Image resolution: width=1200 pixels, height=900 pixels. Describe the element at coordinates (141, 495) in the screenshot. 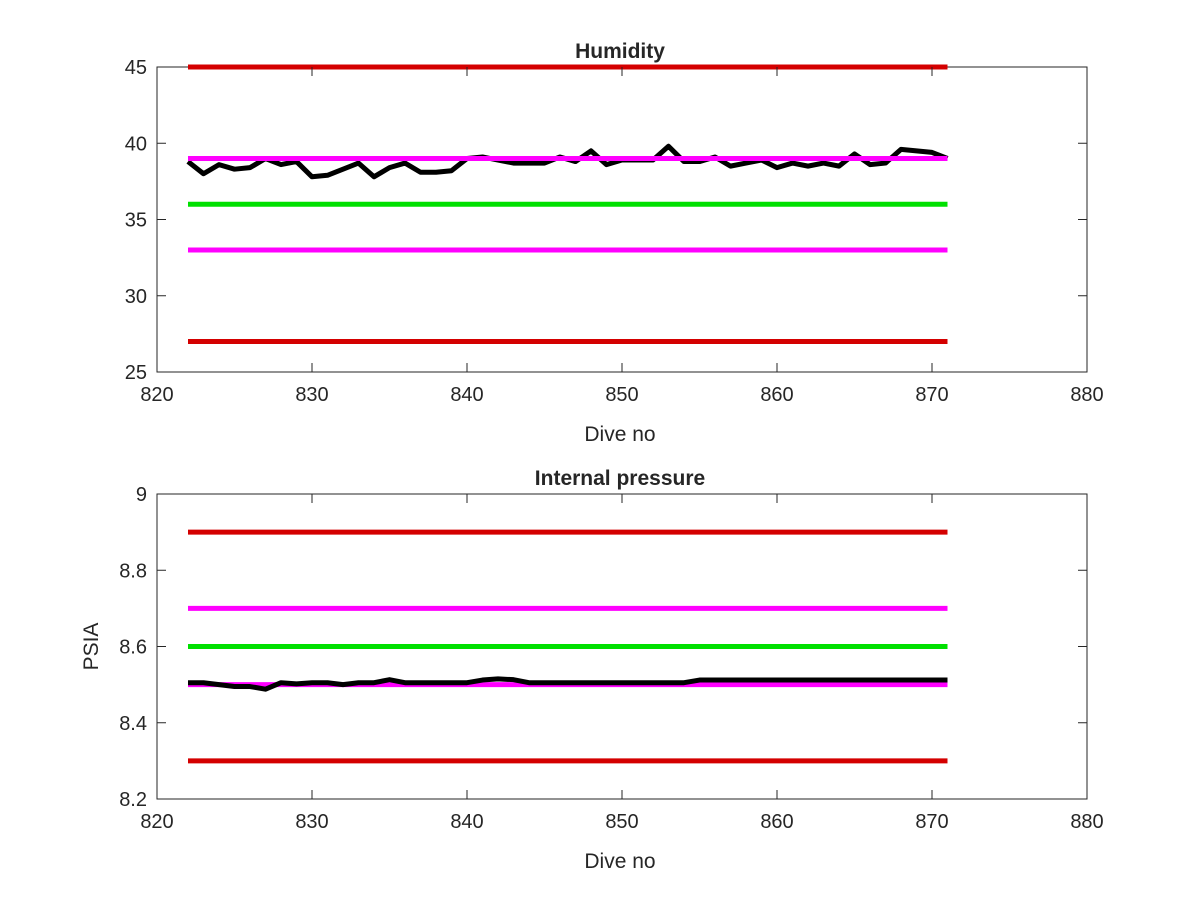

I see `y-tick-label: 9` at that location.